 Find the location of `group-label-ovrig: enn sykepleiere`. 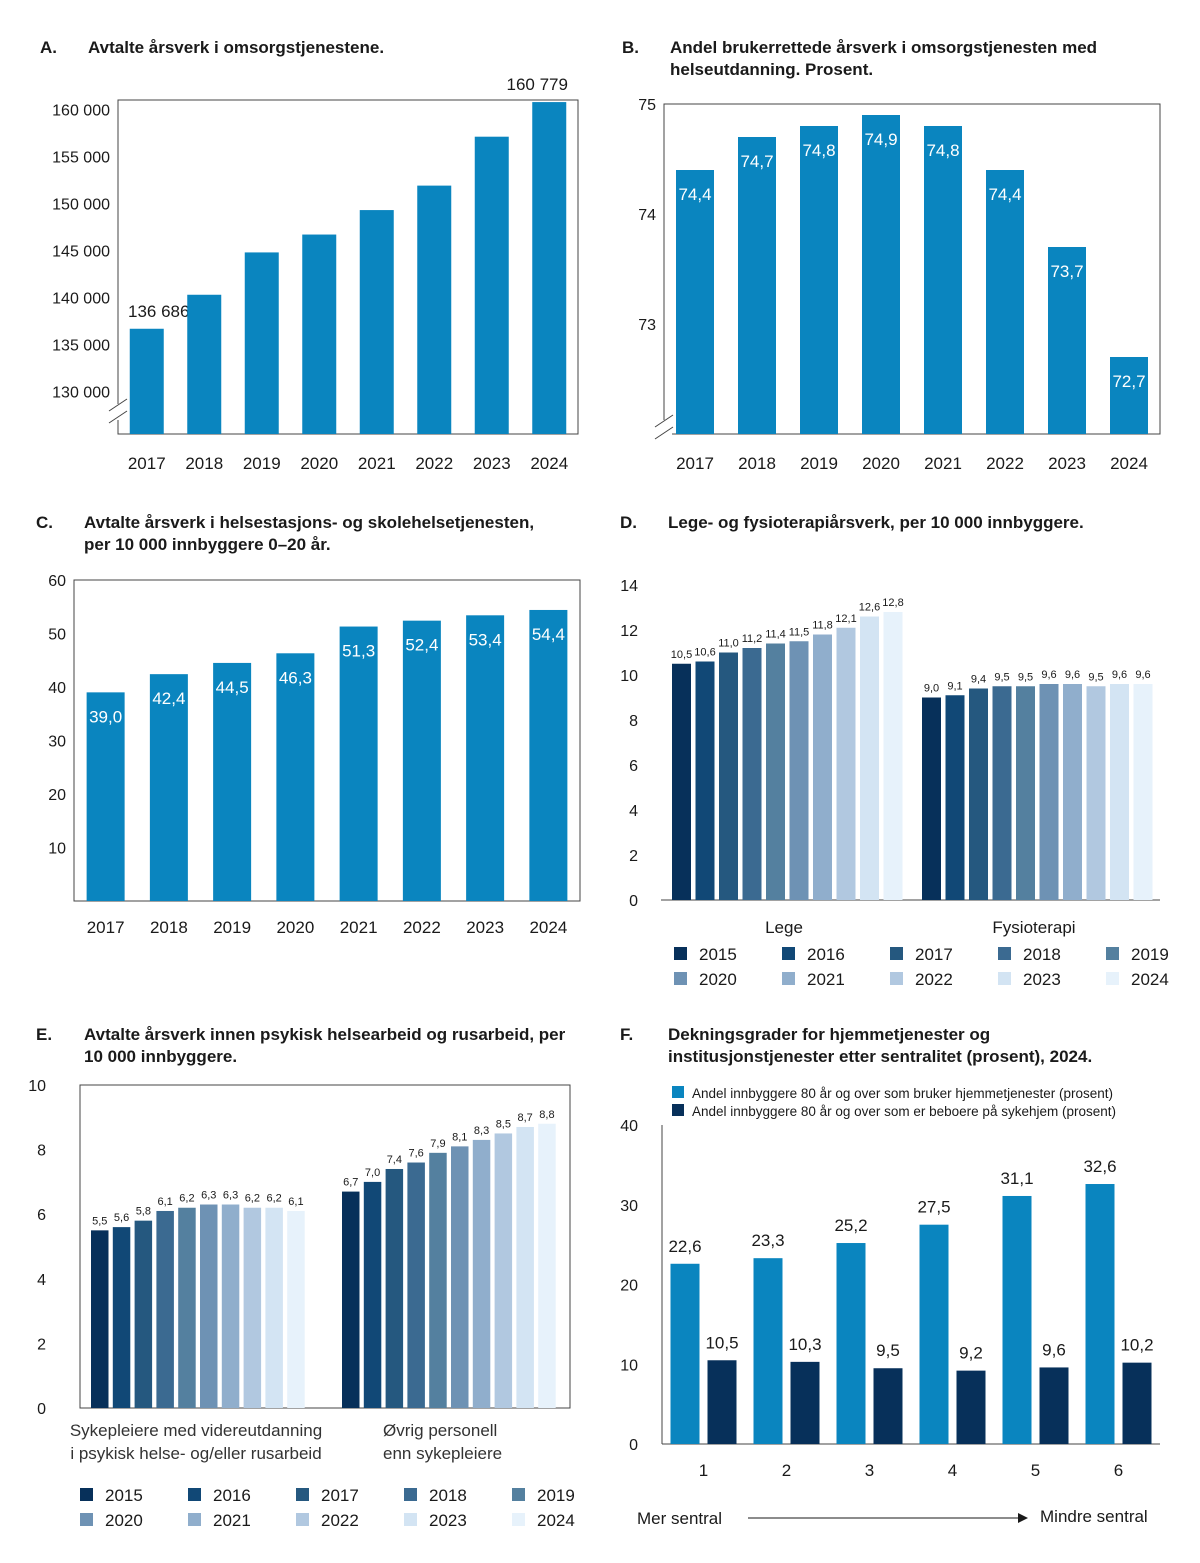

group-label-ovrig: enn sykepleiere is located at coordinates (442, 1453).